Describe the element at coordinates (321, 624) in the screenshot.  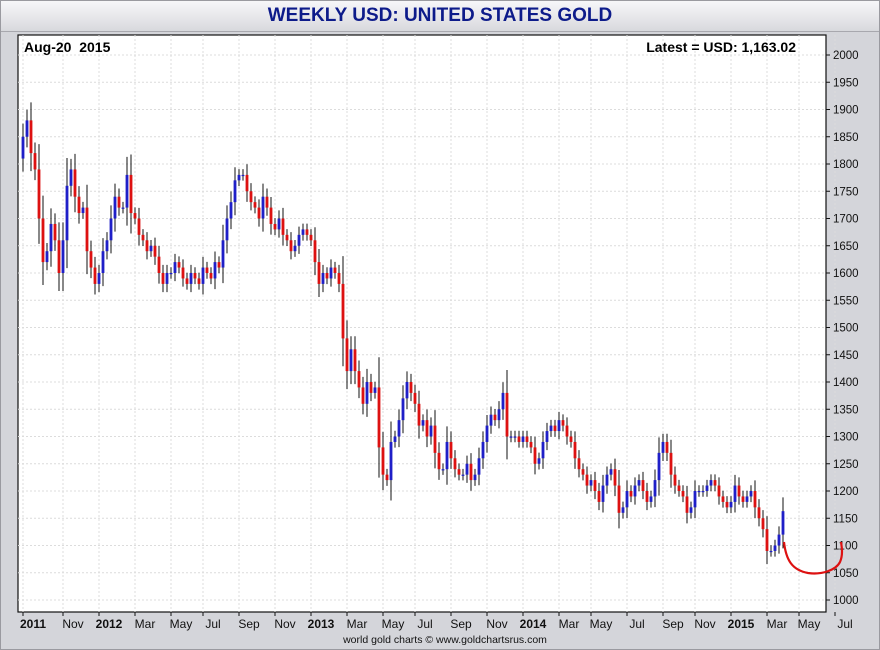
I see `x-tick-label: 2013` at that location.